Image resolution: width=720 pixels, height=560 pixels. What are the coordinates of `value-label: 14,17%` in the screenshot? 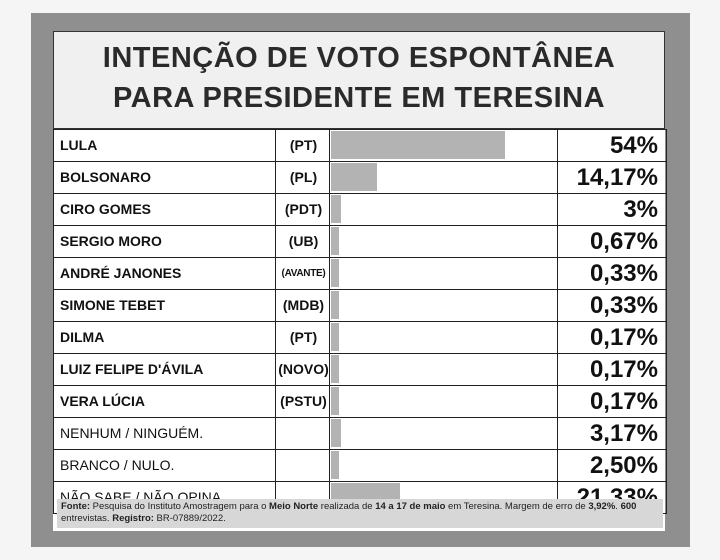 It's located at (617, 177).